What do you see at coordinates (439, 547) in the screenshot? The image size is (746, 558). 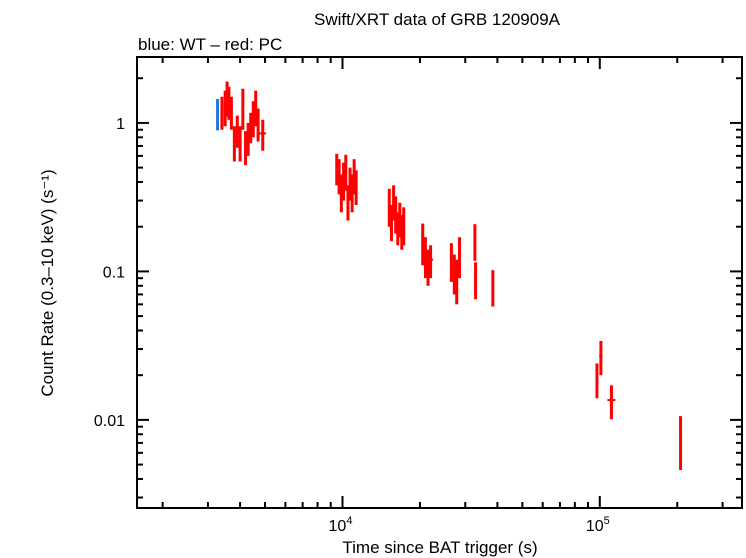 I see `x-axis-label: Time since BAT trigger (s)` at bounding box center [439, 547].